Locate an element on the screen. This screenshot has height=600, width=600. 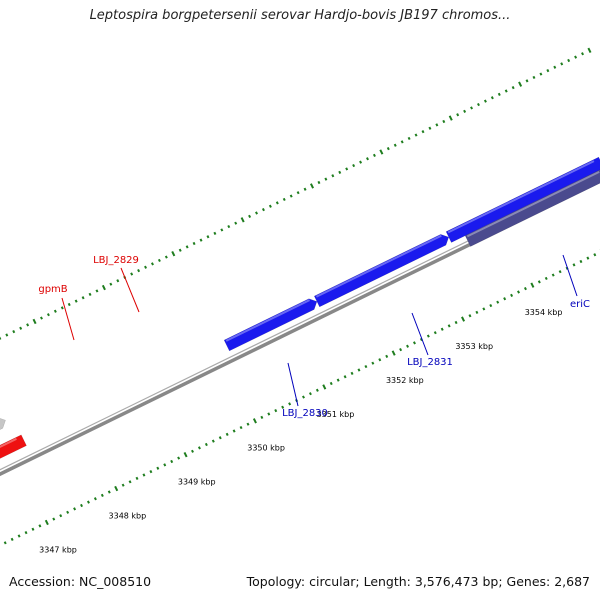
gene-label-leader is located at coordinates (570, 275).